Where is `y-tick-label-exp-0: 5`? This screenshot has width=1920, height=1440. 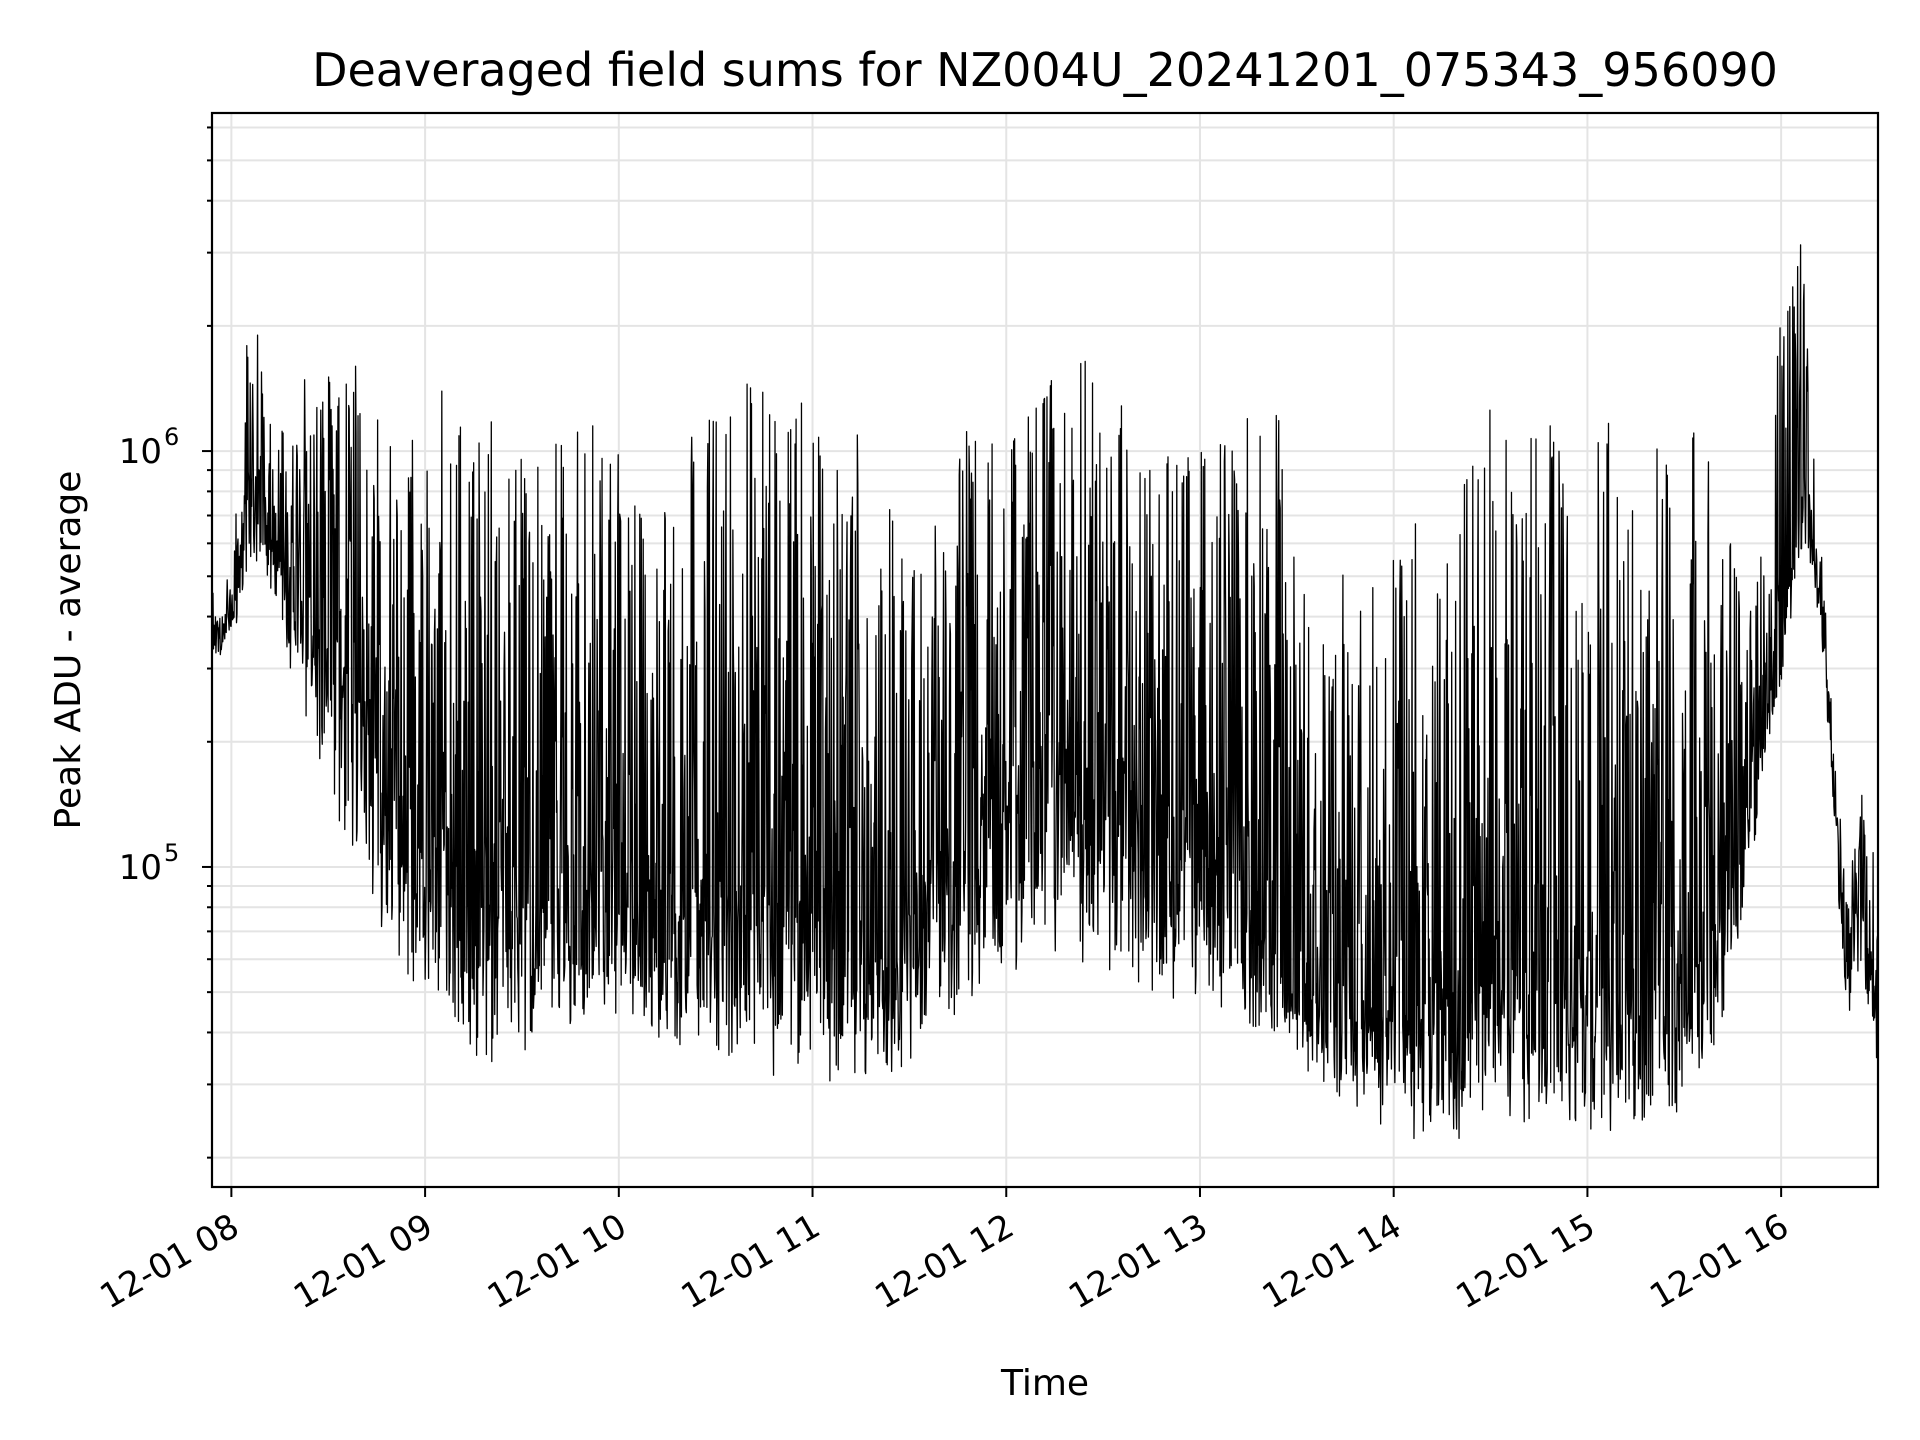 y-tick-label-exp-0: 5 is located at coordinates (171, 853).